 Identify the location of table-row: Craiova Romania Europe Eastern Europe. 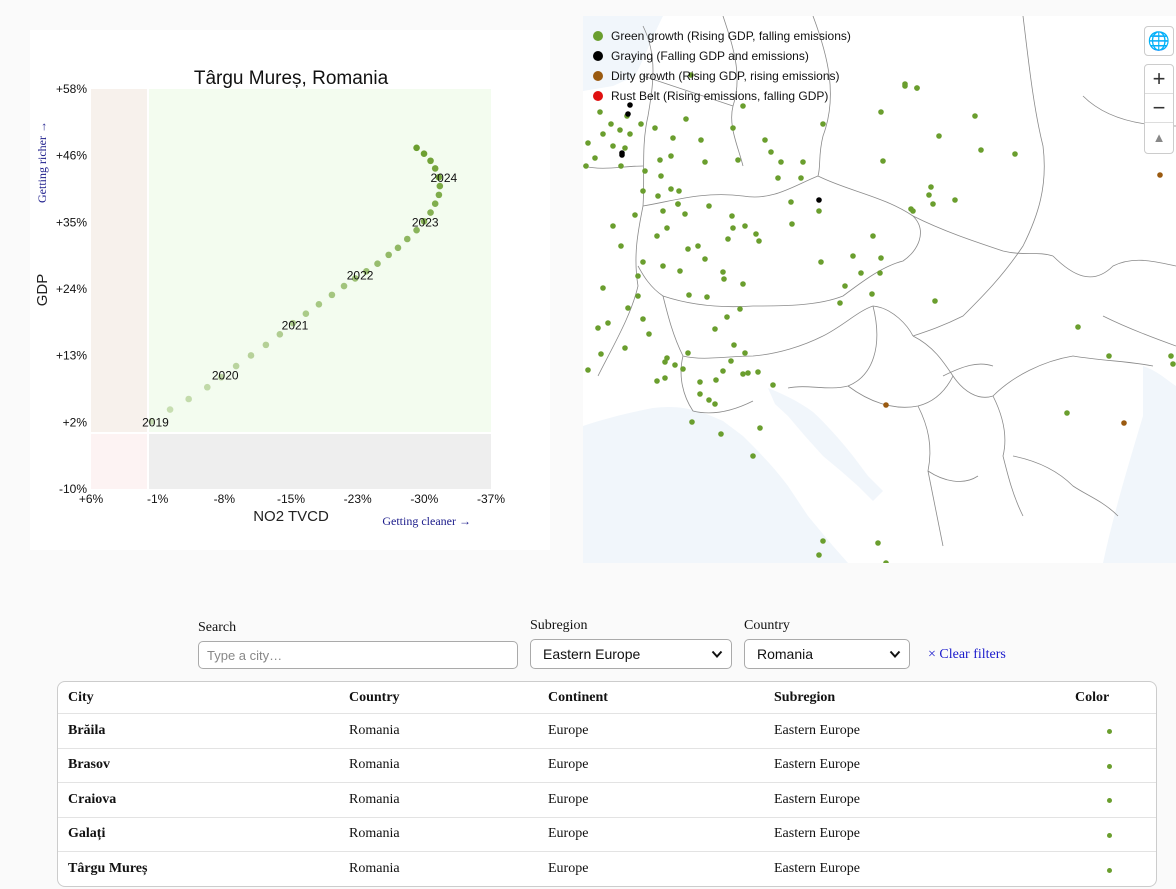
(607, 800).